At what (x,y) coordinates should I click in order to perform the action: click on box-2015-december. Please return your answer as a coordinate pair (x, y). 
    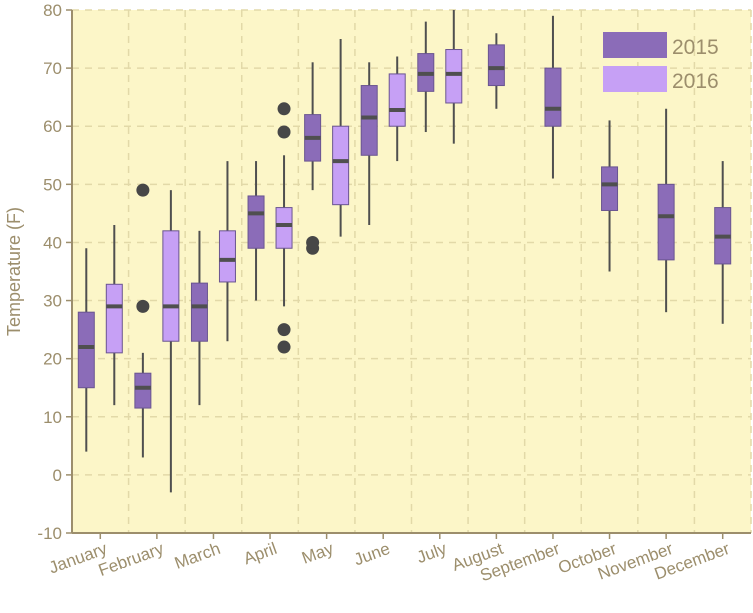
    Looking at the image, I should click on (723, 242).